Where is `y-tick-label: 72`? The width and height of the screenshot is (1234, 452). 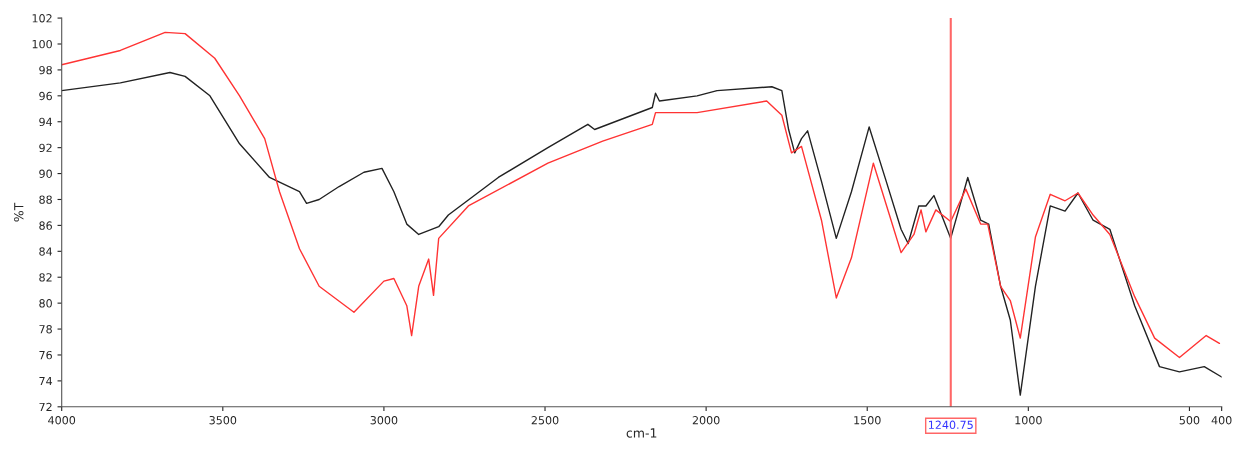 y-tick-label: 72 is located at coordinates (45, 407).